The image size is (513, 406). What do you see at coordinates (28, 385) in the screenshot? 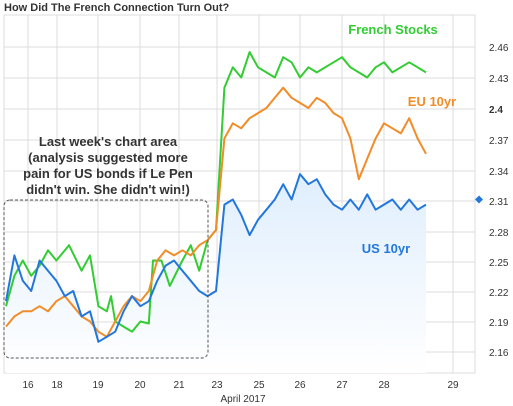
I see `x-tick-label: 16` at bounding box center [28, 385].